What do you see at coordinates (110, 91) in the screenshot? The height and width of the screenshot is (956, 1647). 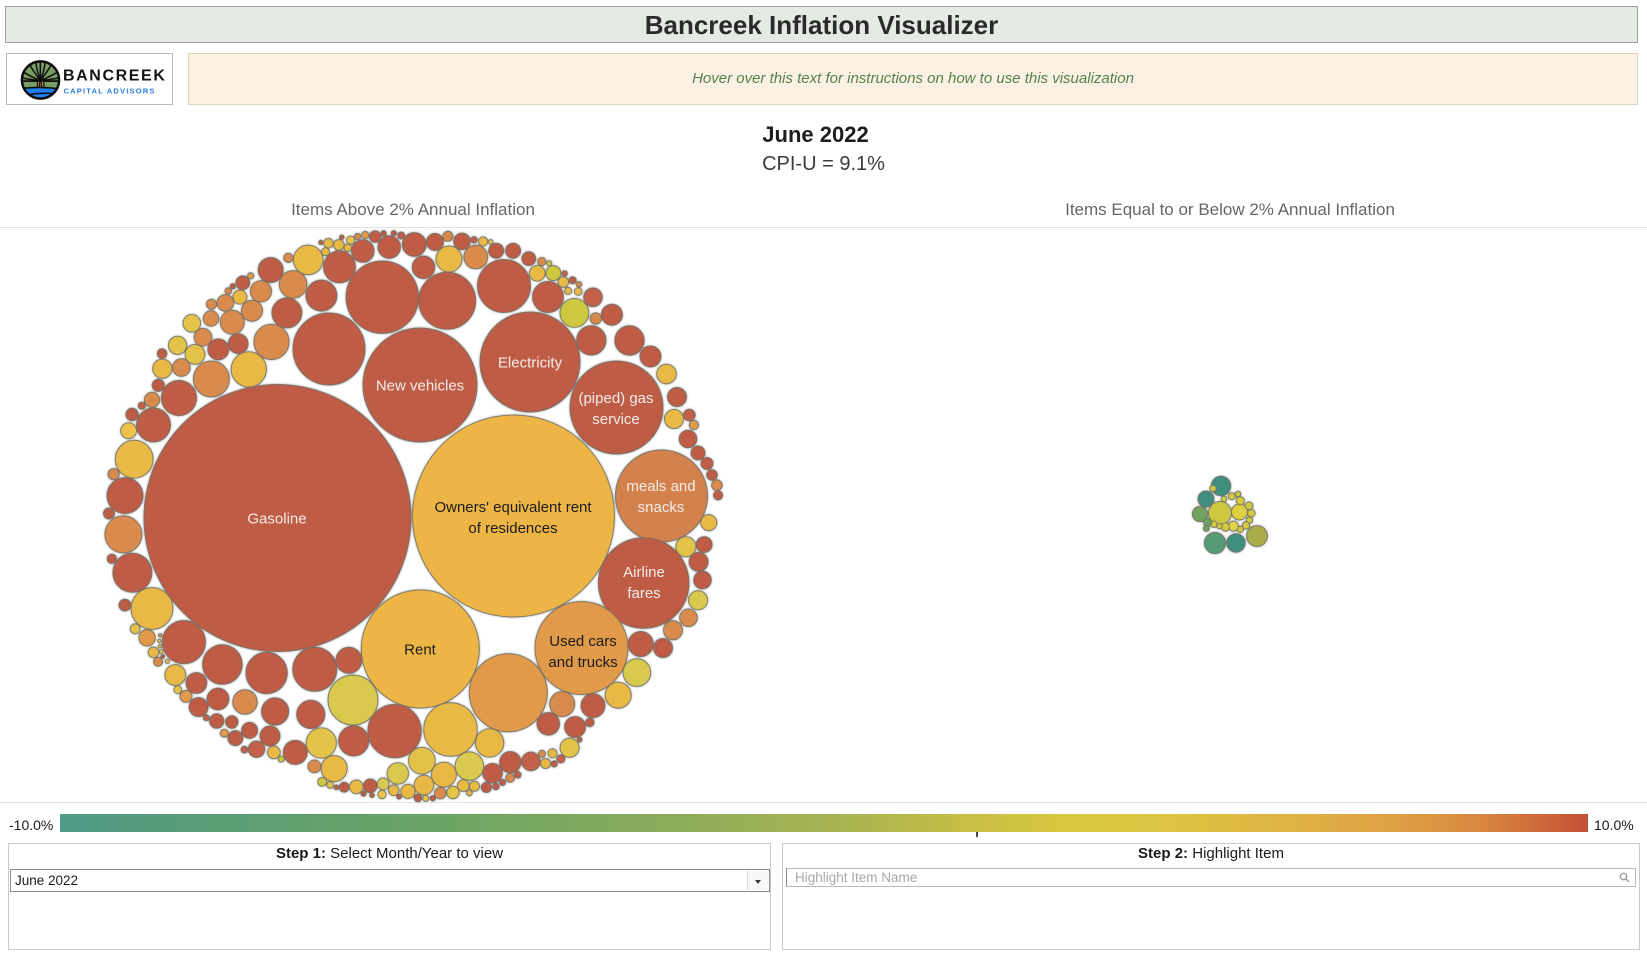 I see `svg-text: CAPITAL ADVISORS` at bounding box center [110, 91].